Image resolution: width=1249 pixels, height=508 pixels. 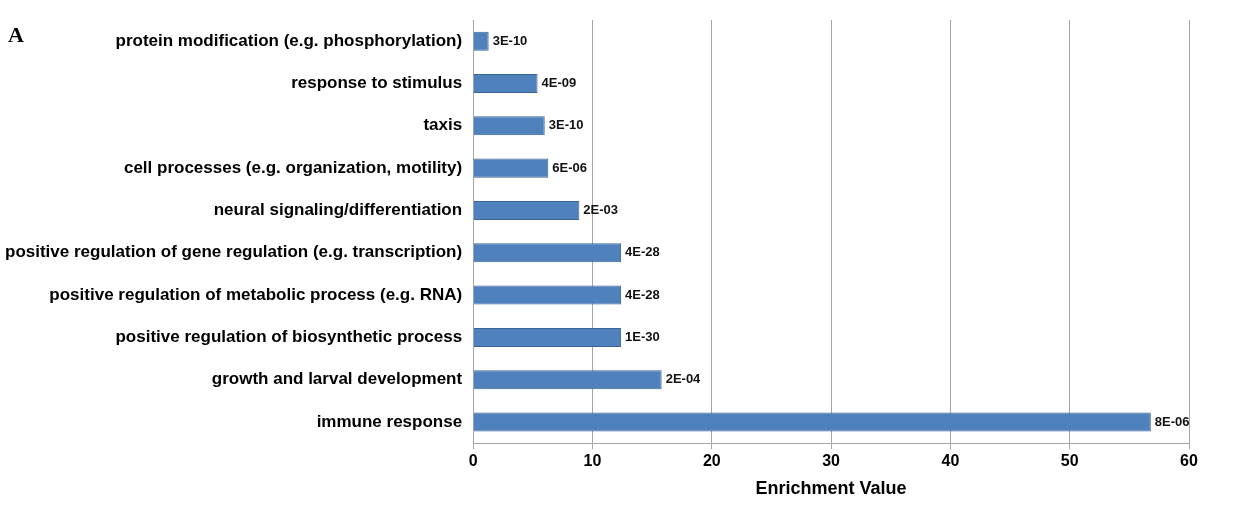 I want to click on x-tick-label: 0, so click(x=473, y=461).